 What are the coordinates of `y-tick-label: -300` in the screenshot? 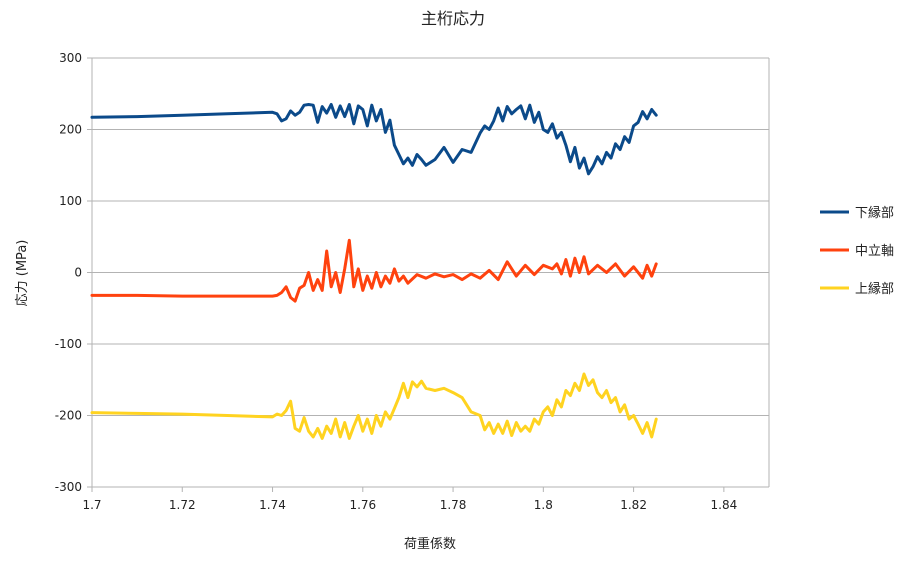 It's located at (68, 487).